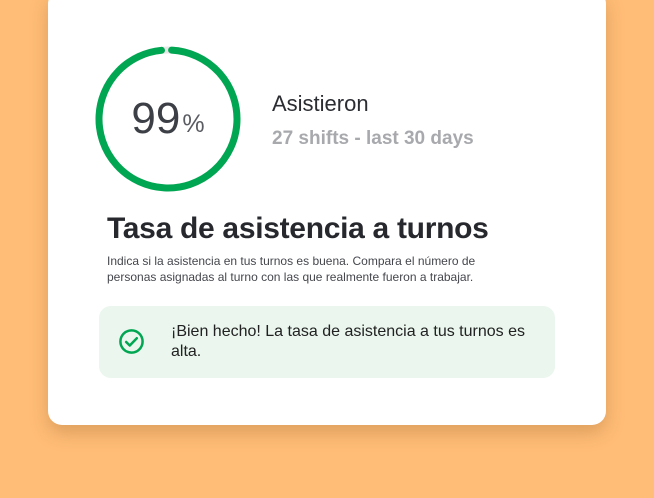 Image resolution: width=654 pixels, height=498 pixels. Describe the element at coordinates (156, 118) in the screenshot. I see `percentage-value: 99` at that location.